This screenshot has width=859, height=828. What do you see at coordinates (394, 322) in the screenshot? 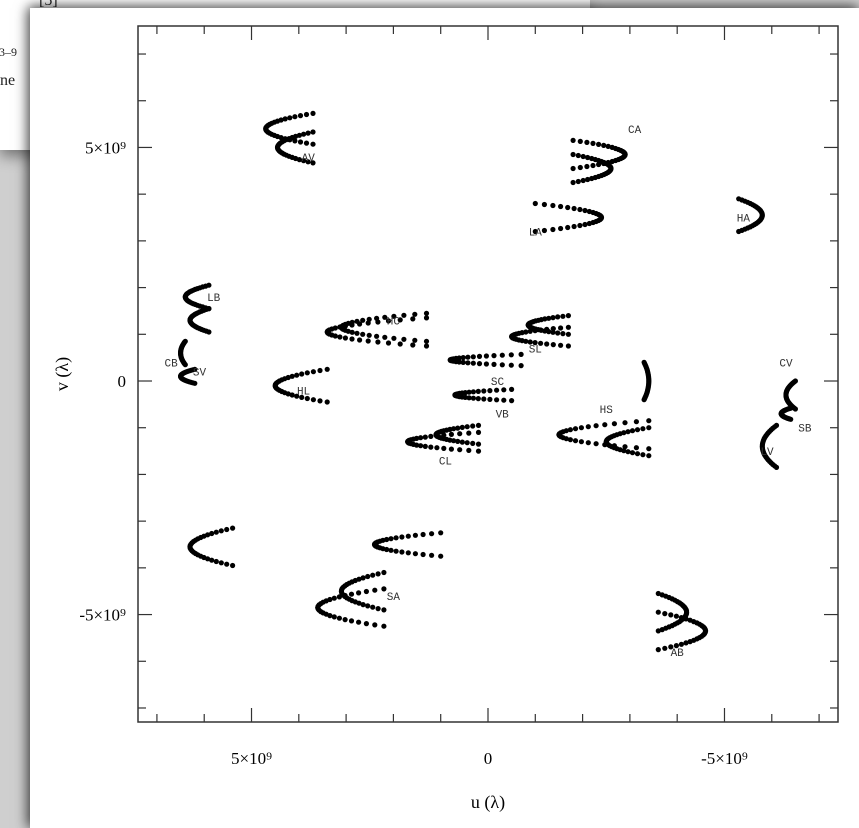
I see `track-label: HC` at bounding box center [394, 322].